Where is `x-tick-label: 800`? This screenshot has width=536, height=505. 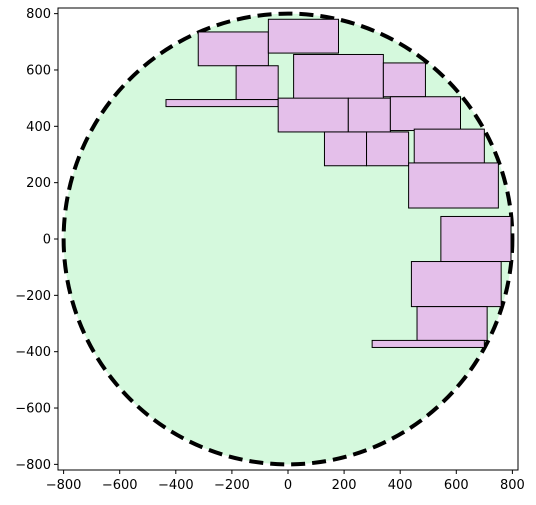 x-tick-label: 800 is located at coordinates (512, 485).